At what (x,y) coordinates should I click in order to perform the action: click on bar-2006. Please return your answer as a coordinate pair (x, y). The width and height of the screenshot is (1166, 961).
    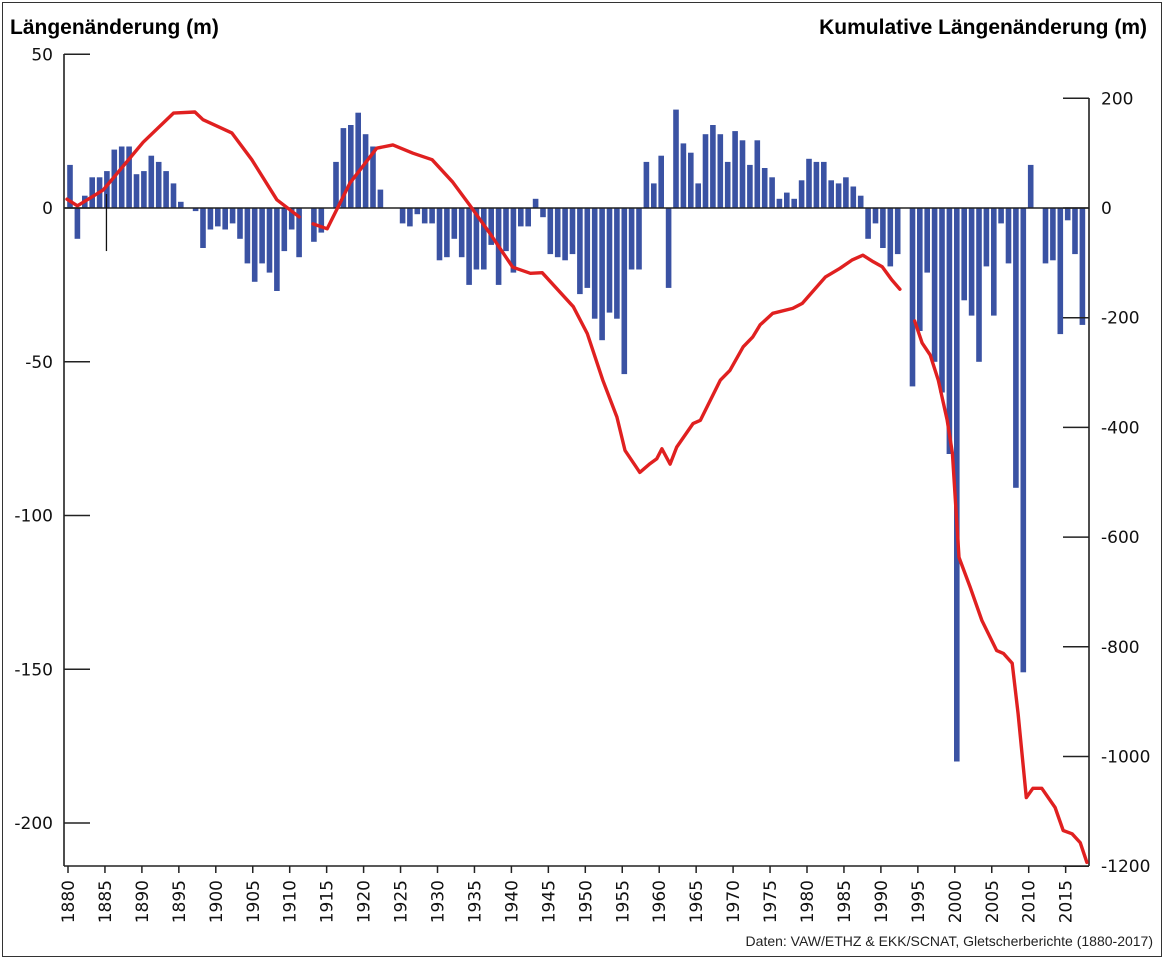
    Looking at the image, I should click on (1001, 216).